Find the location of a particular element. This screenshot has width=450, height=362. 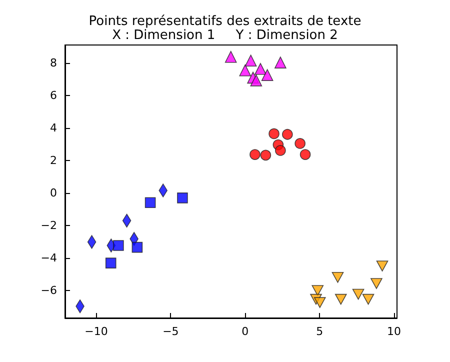

x-tick-label: −10 is located at coordinates (96, 331).